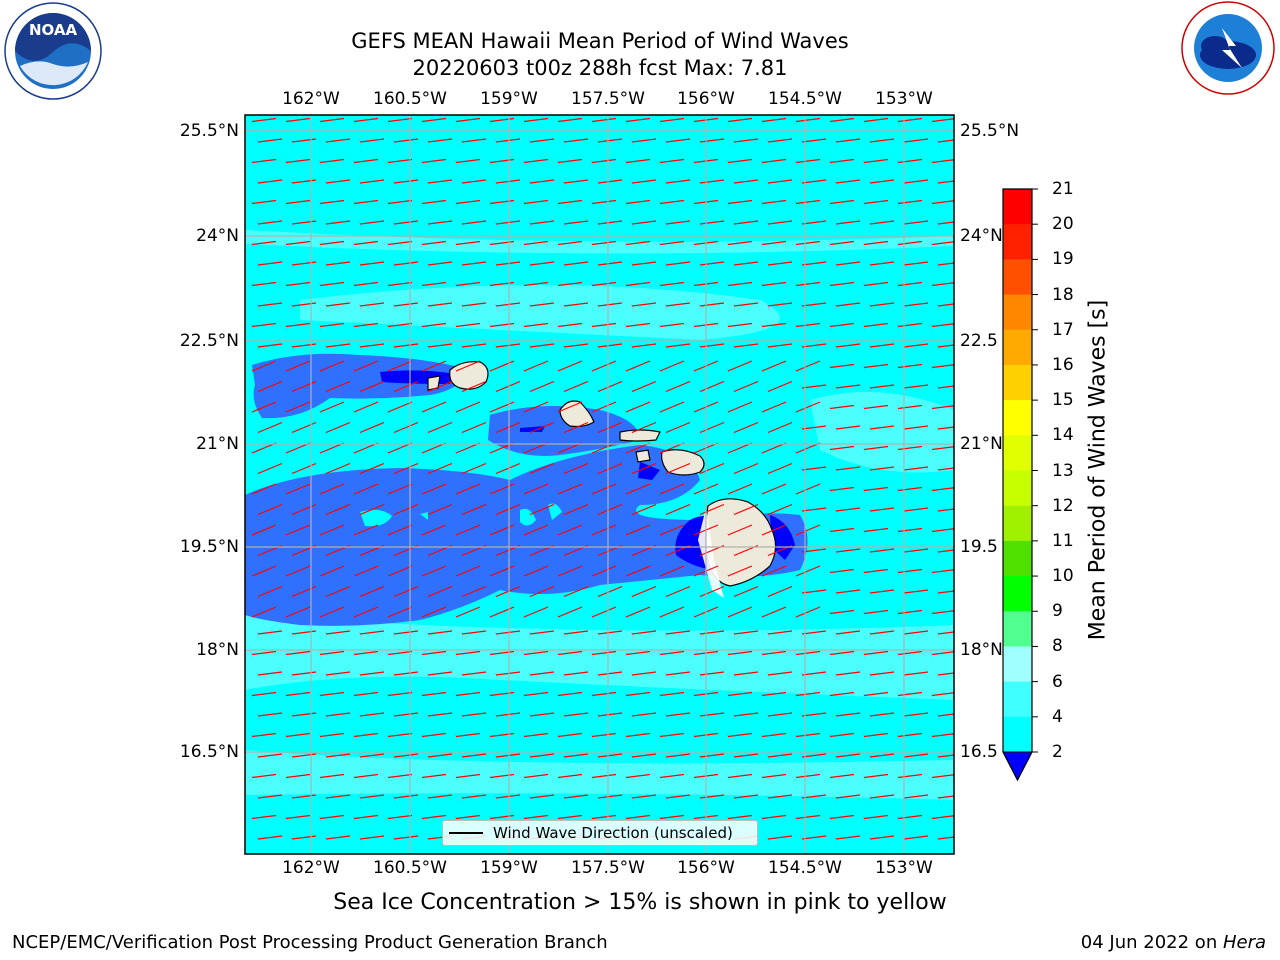 The width and height of the screenshot is (1280, 960). Describe the element at coordinates (640, 435) in the screenshot. I see `island-molokai` at that location.